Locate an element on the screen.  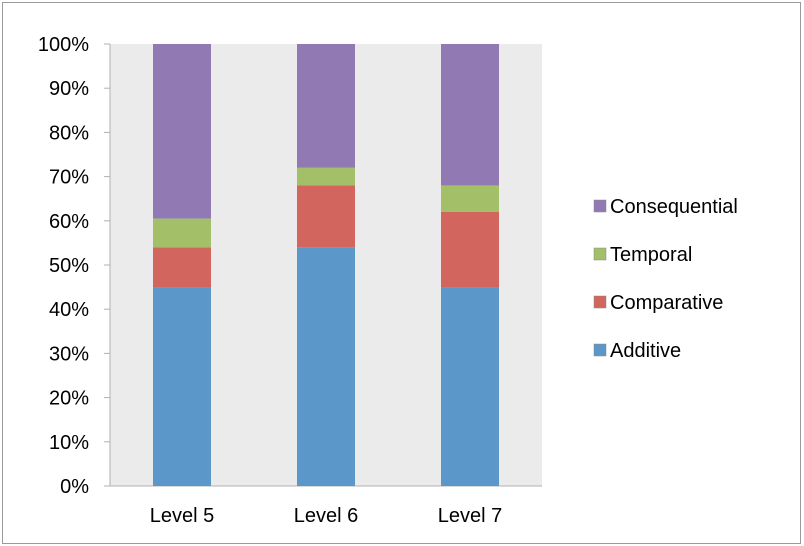
x-tick-label: Level 6 is located at coordinates (326, 516).